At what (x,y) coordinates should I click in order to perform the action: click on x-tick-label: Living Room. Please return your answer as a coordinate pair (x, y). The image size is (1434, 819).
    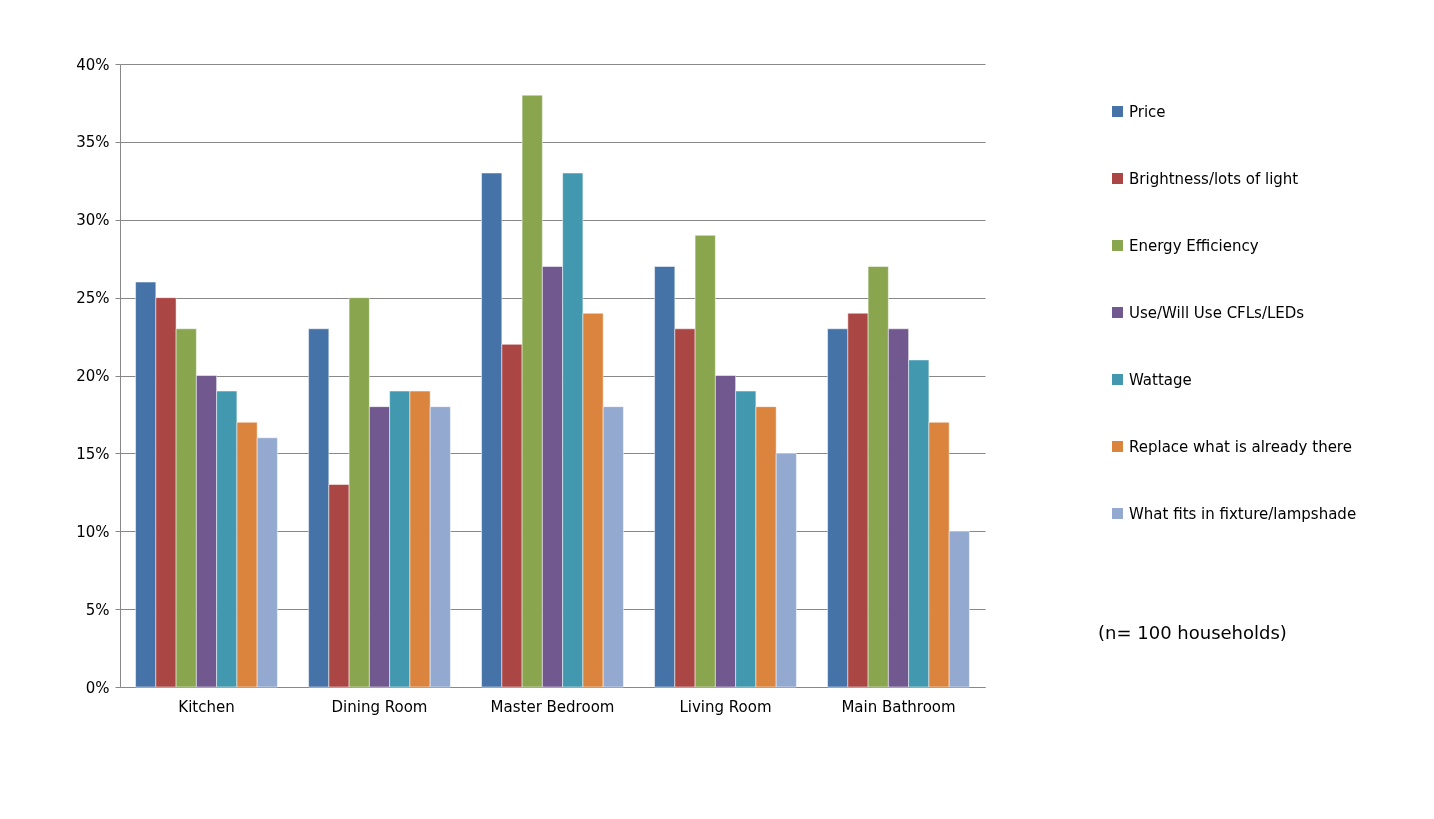
    Looking at the image, I should click on (725, 706).